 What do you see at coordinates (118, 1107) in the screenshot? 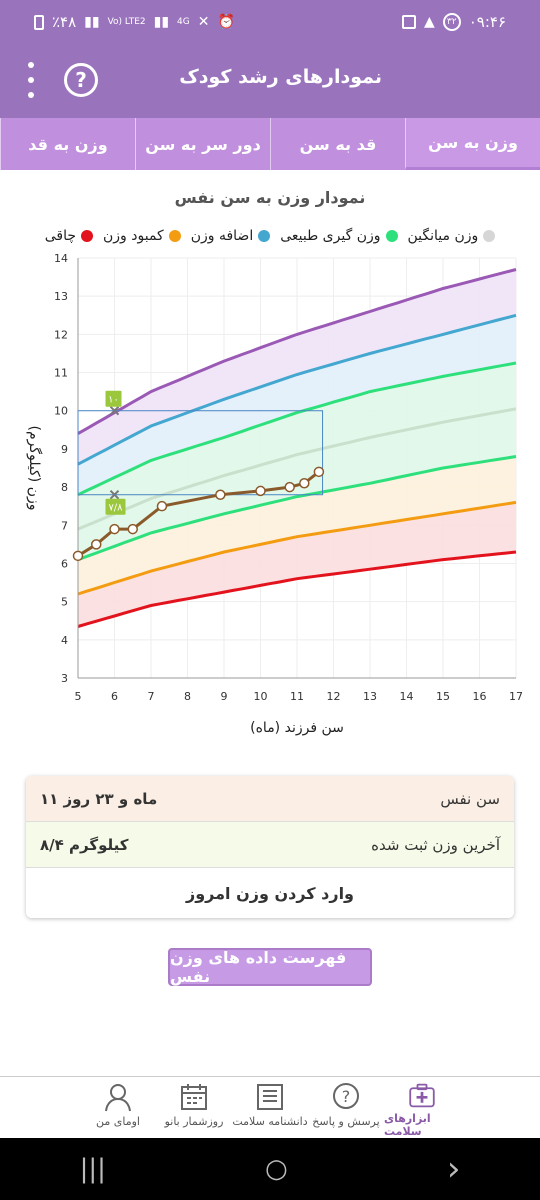
I see `nav-profile: اومای من` at bounding box center [118, 1107].